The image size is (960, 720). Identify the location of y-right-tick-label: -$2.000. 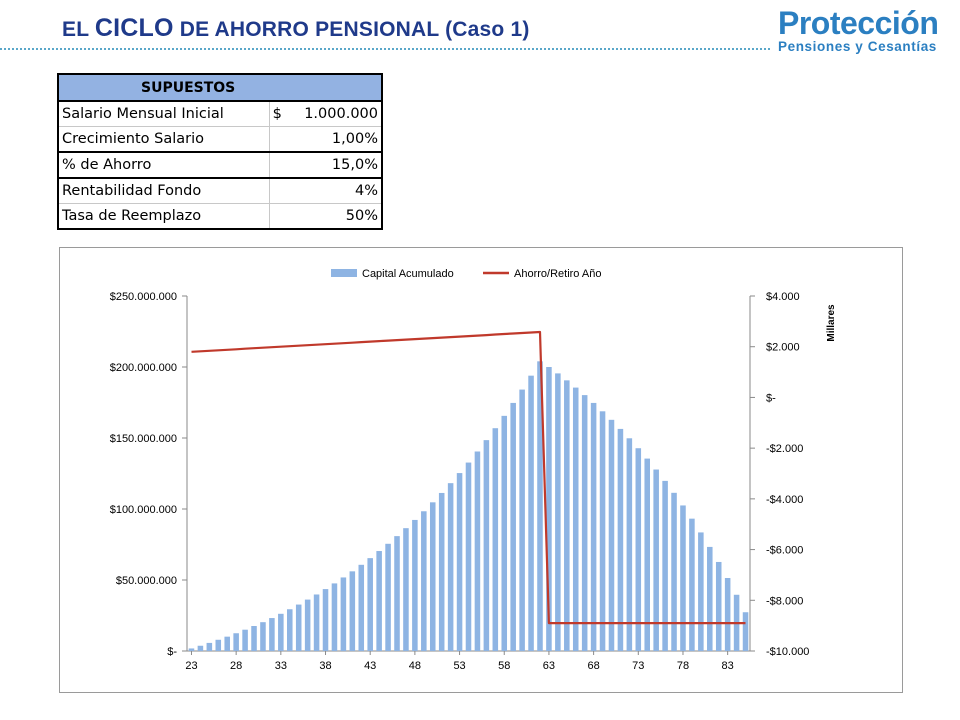
(784, 449).